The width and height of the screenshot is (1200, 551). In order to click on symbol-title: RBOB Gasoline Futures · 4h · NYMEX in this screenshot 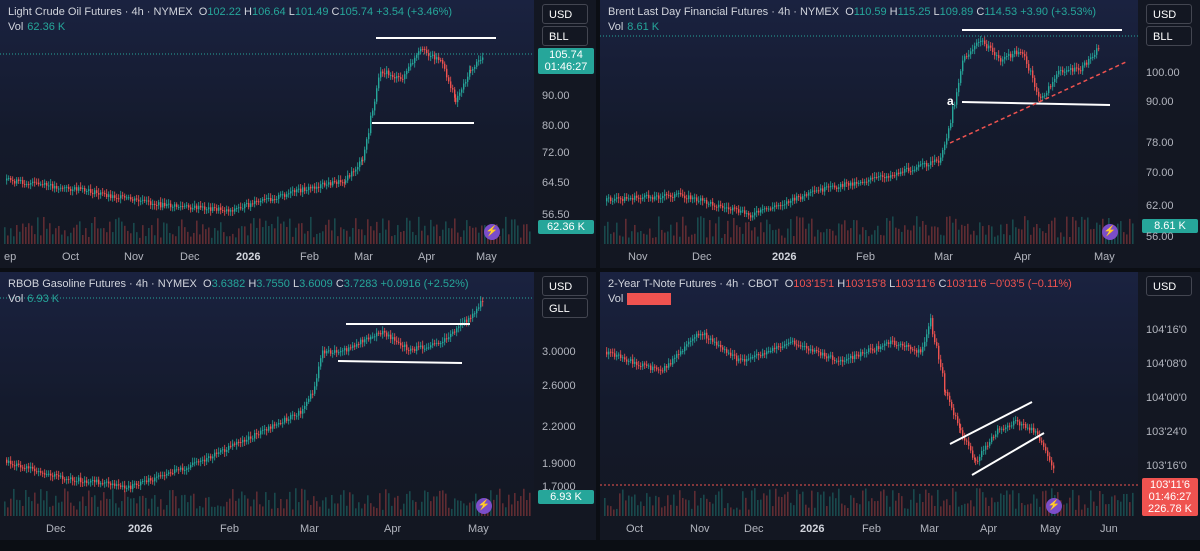, I will do `click(102, 284)`.